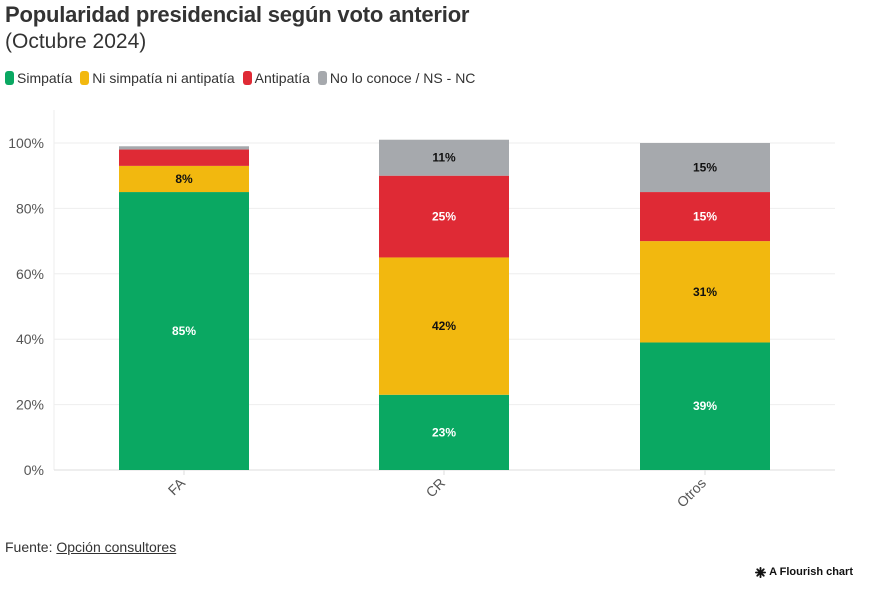 The image size is (869, 591). What do you see at coordinates (45, 78) in the screenshot?
I see `legend-label: Simpatía` at bounding box center [45, 78].